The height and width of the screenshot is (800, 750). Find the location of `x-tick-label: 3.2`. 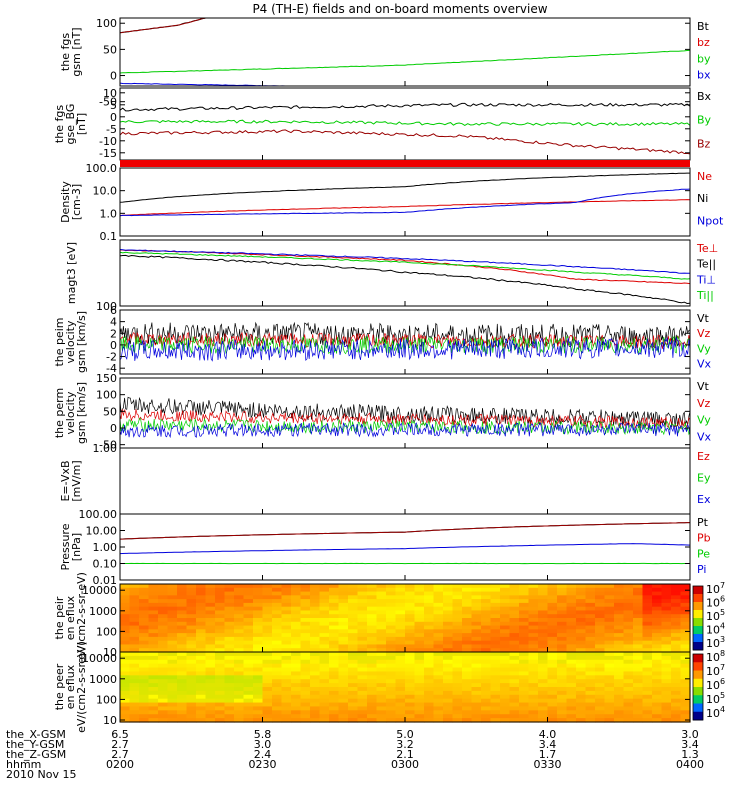

x-tick-label: 3.2 is located at coordinates (405, 744).